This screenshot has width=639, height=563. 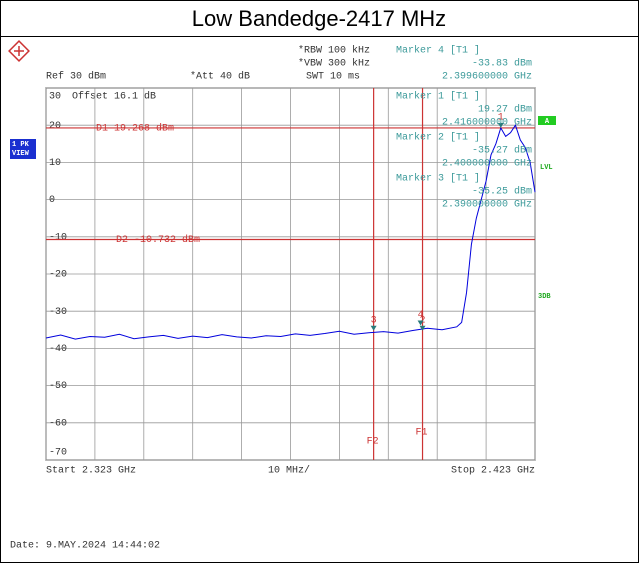 What do you see at coordinates (501, 118) in the screenshot?
I see `marker-number: 1` at bounding box center [501, 118].